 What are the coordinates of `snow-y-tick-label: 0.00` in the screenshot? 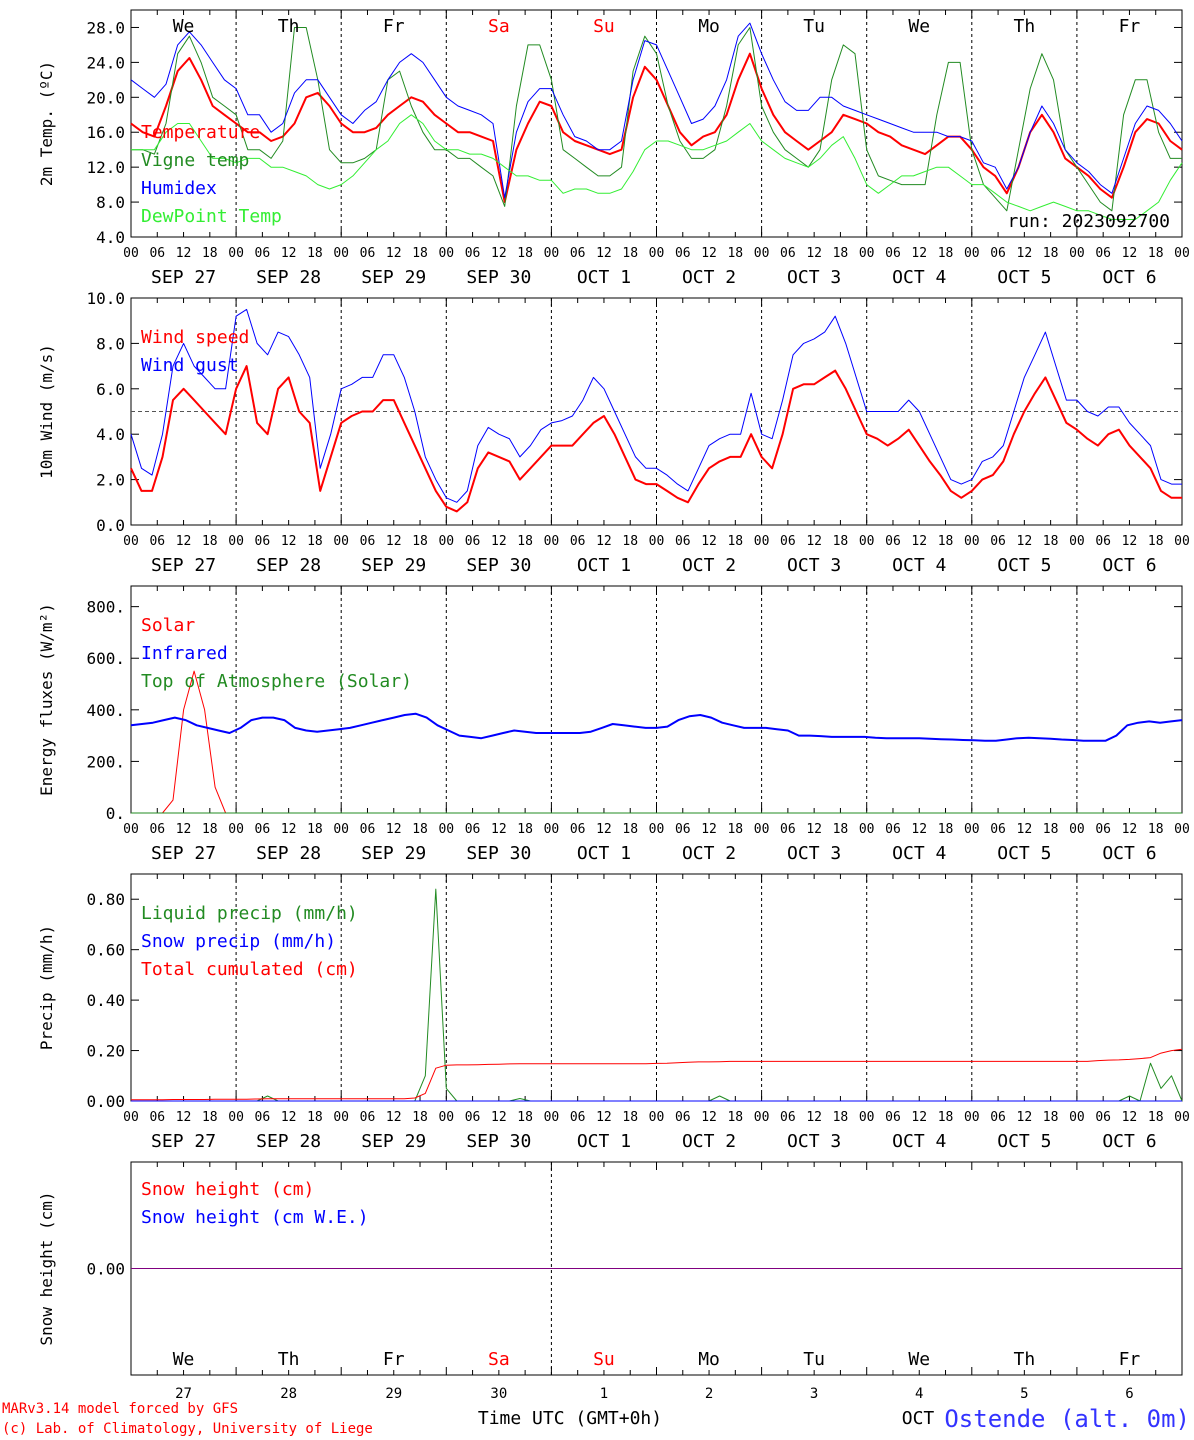 It's located at (105, 1269).